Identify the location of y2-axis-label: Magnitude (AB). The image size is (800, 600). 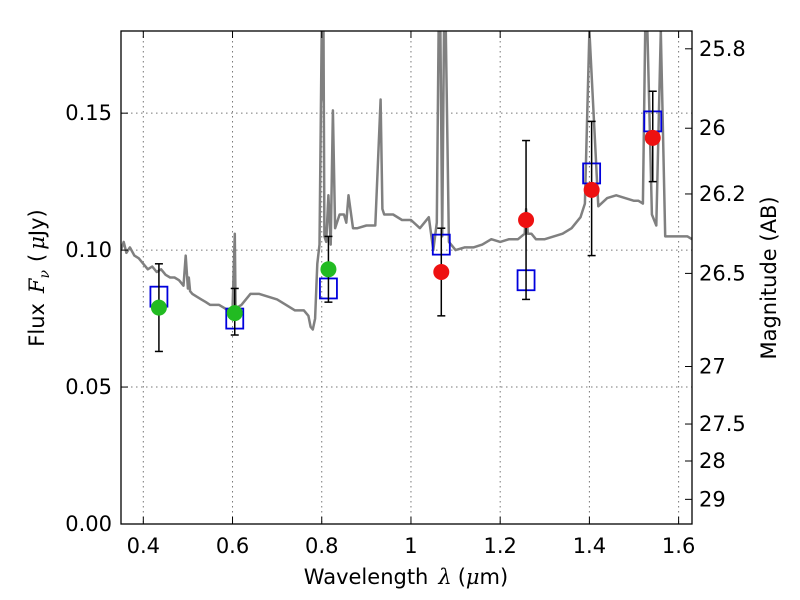
(769, 277).